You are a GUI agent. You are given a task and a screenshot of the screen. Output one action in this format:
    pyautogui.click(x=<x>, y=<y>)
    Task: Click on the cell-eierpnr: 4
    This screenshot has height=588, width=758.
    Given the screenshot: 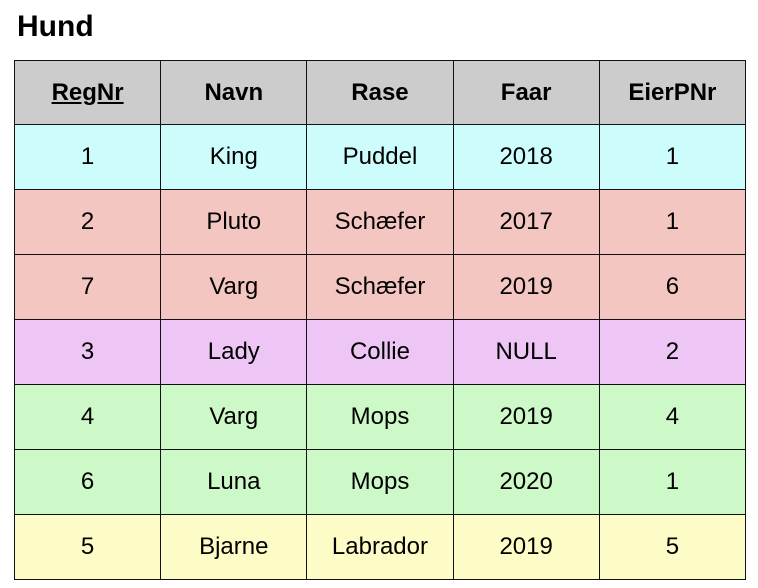 What is the action you would take?
    pyautogui.click(x=672, y=417)
    